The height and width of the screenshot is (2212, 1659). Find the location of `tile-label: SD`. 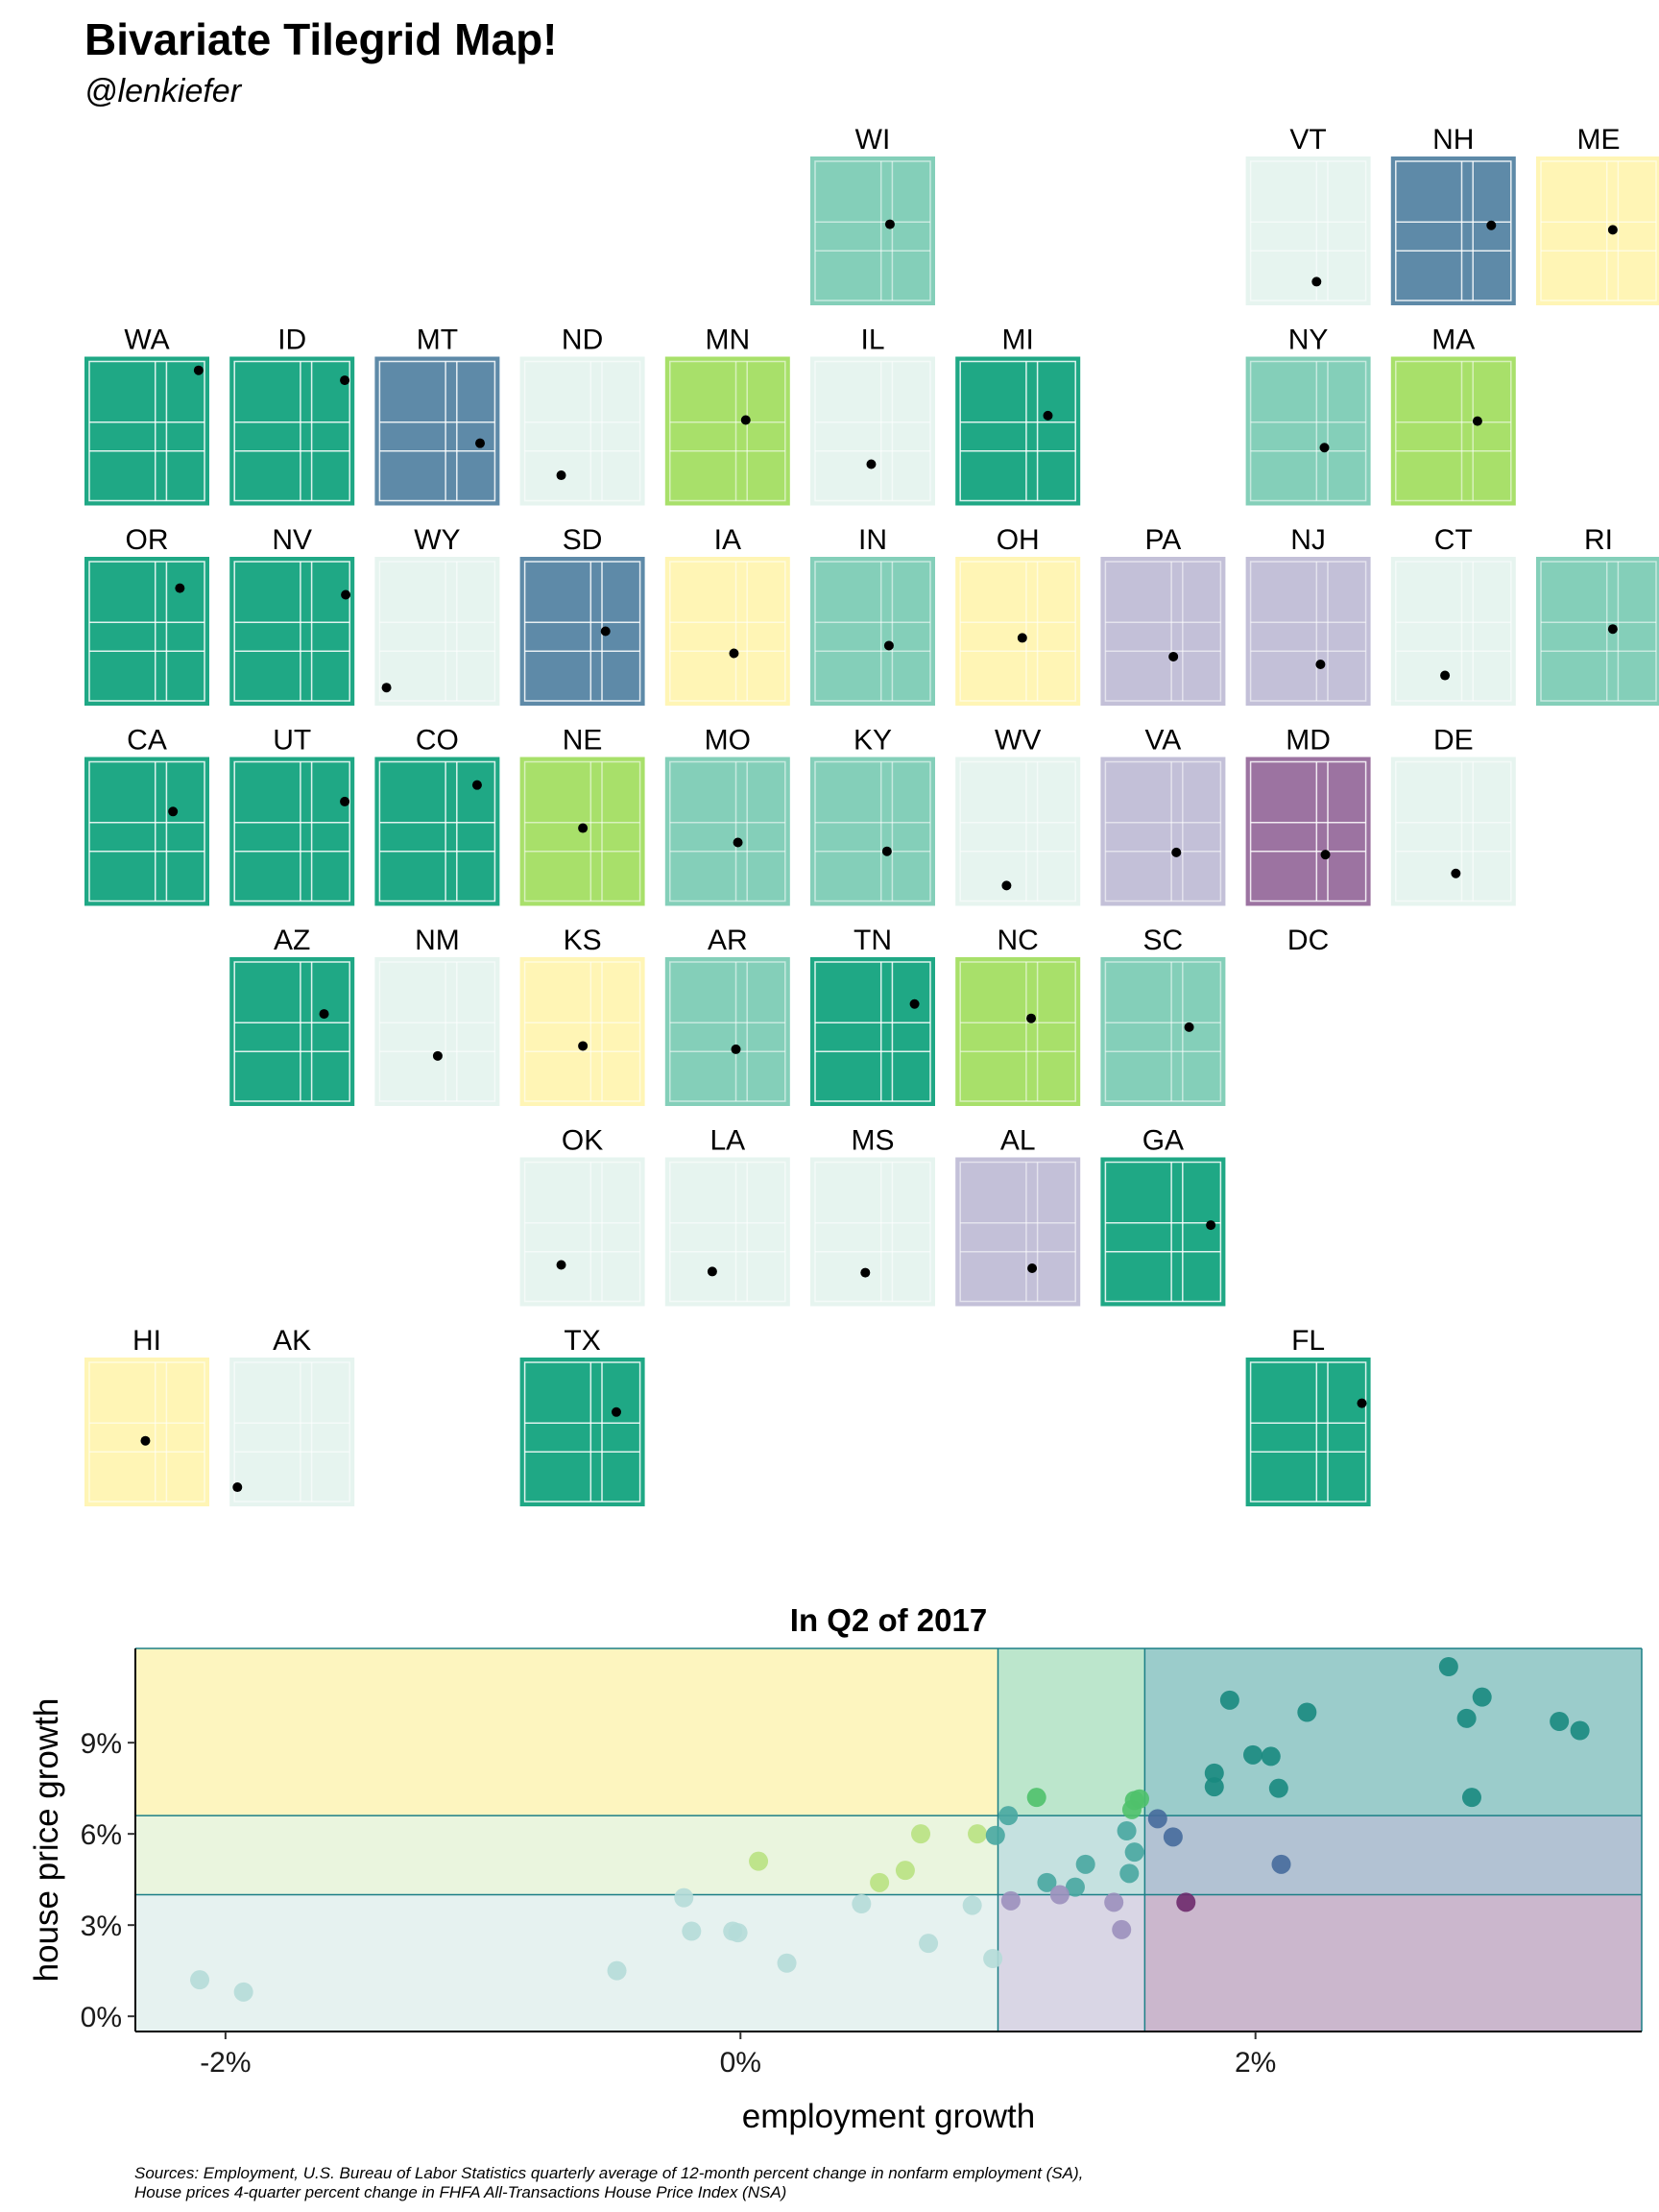

tile-label: SD is located at coordinates (583, 540).